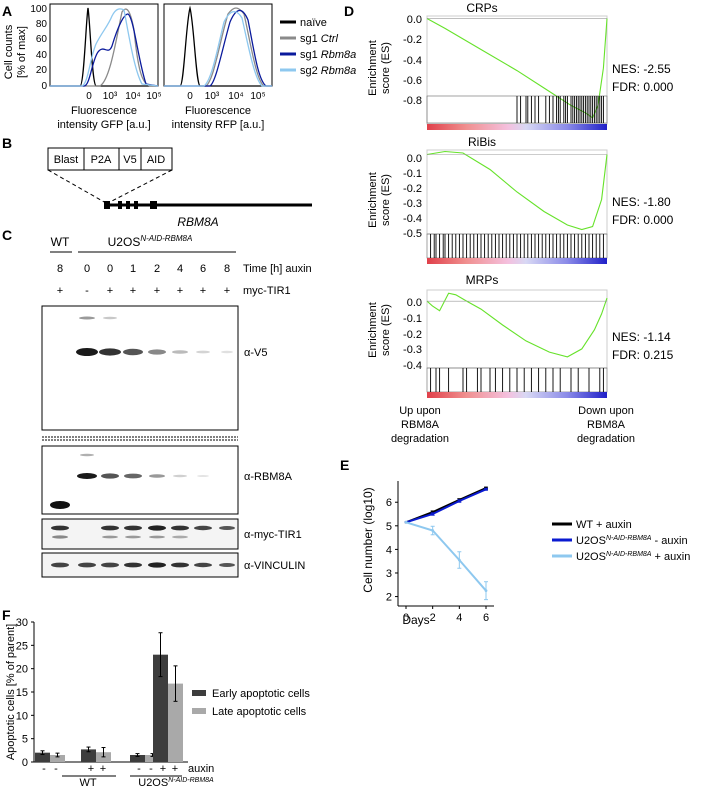  What do you see at coordinates (129, 481) in the screenshot?
I see `blot-rbm8a-bands` at bounding box center [129, 481].